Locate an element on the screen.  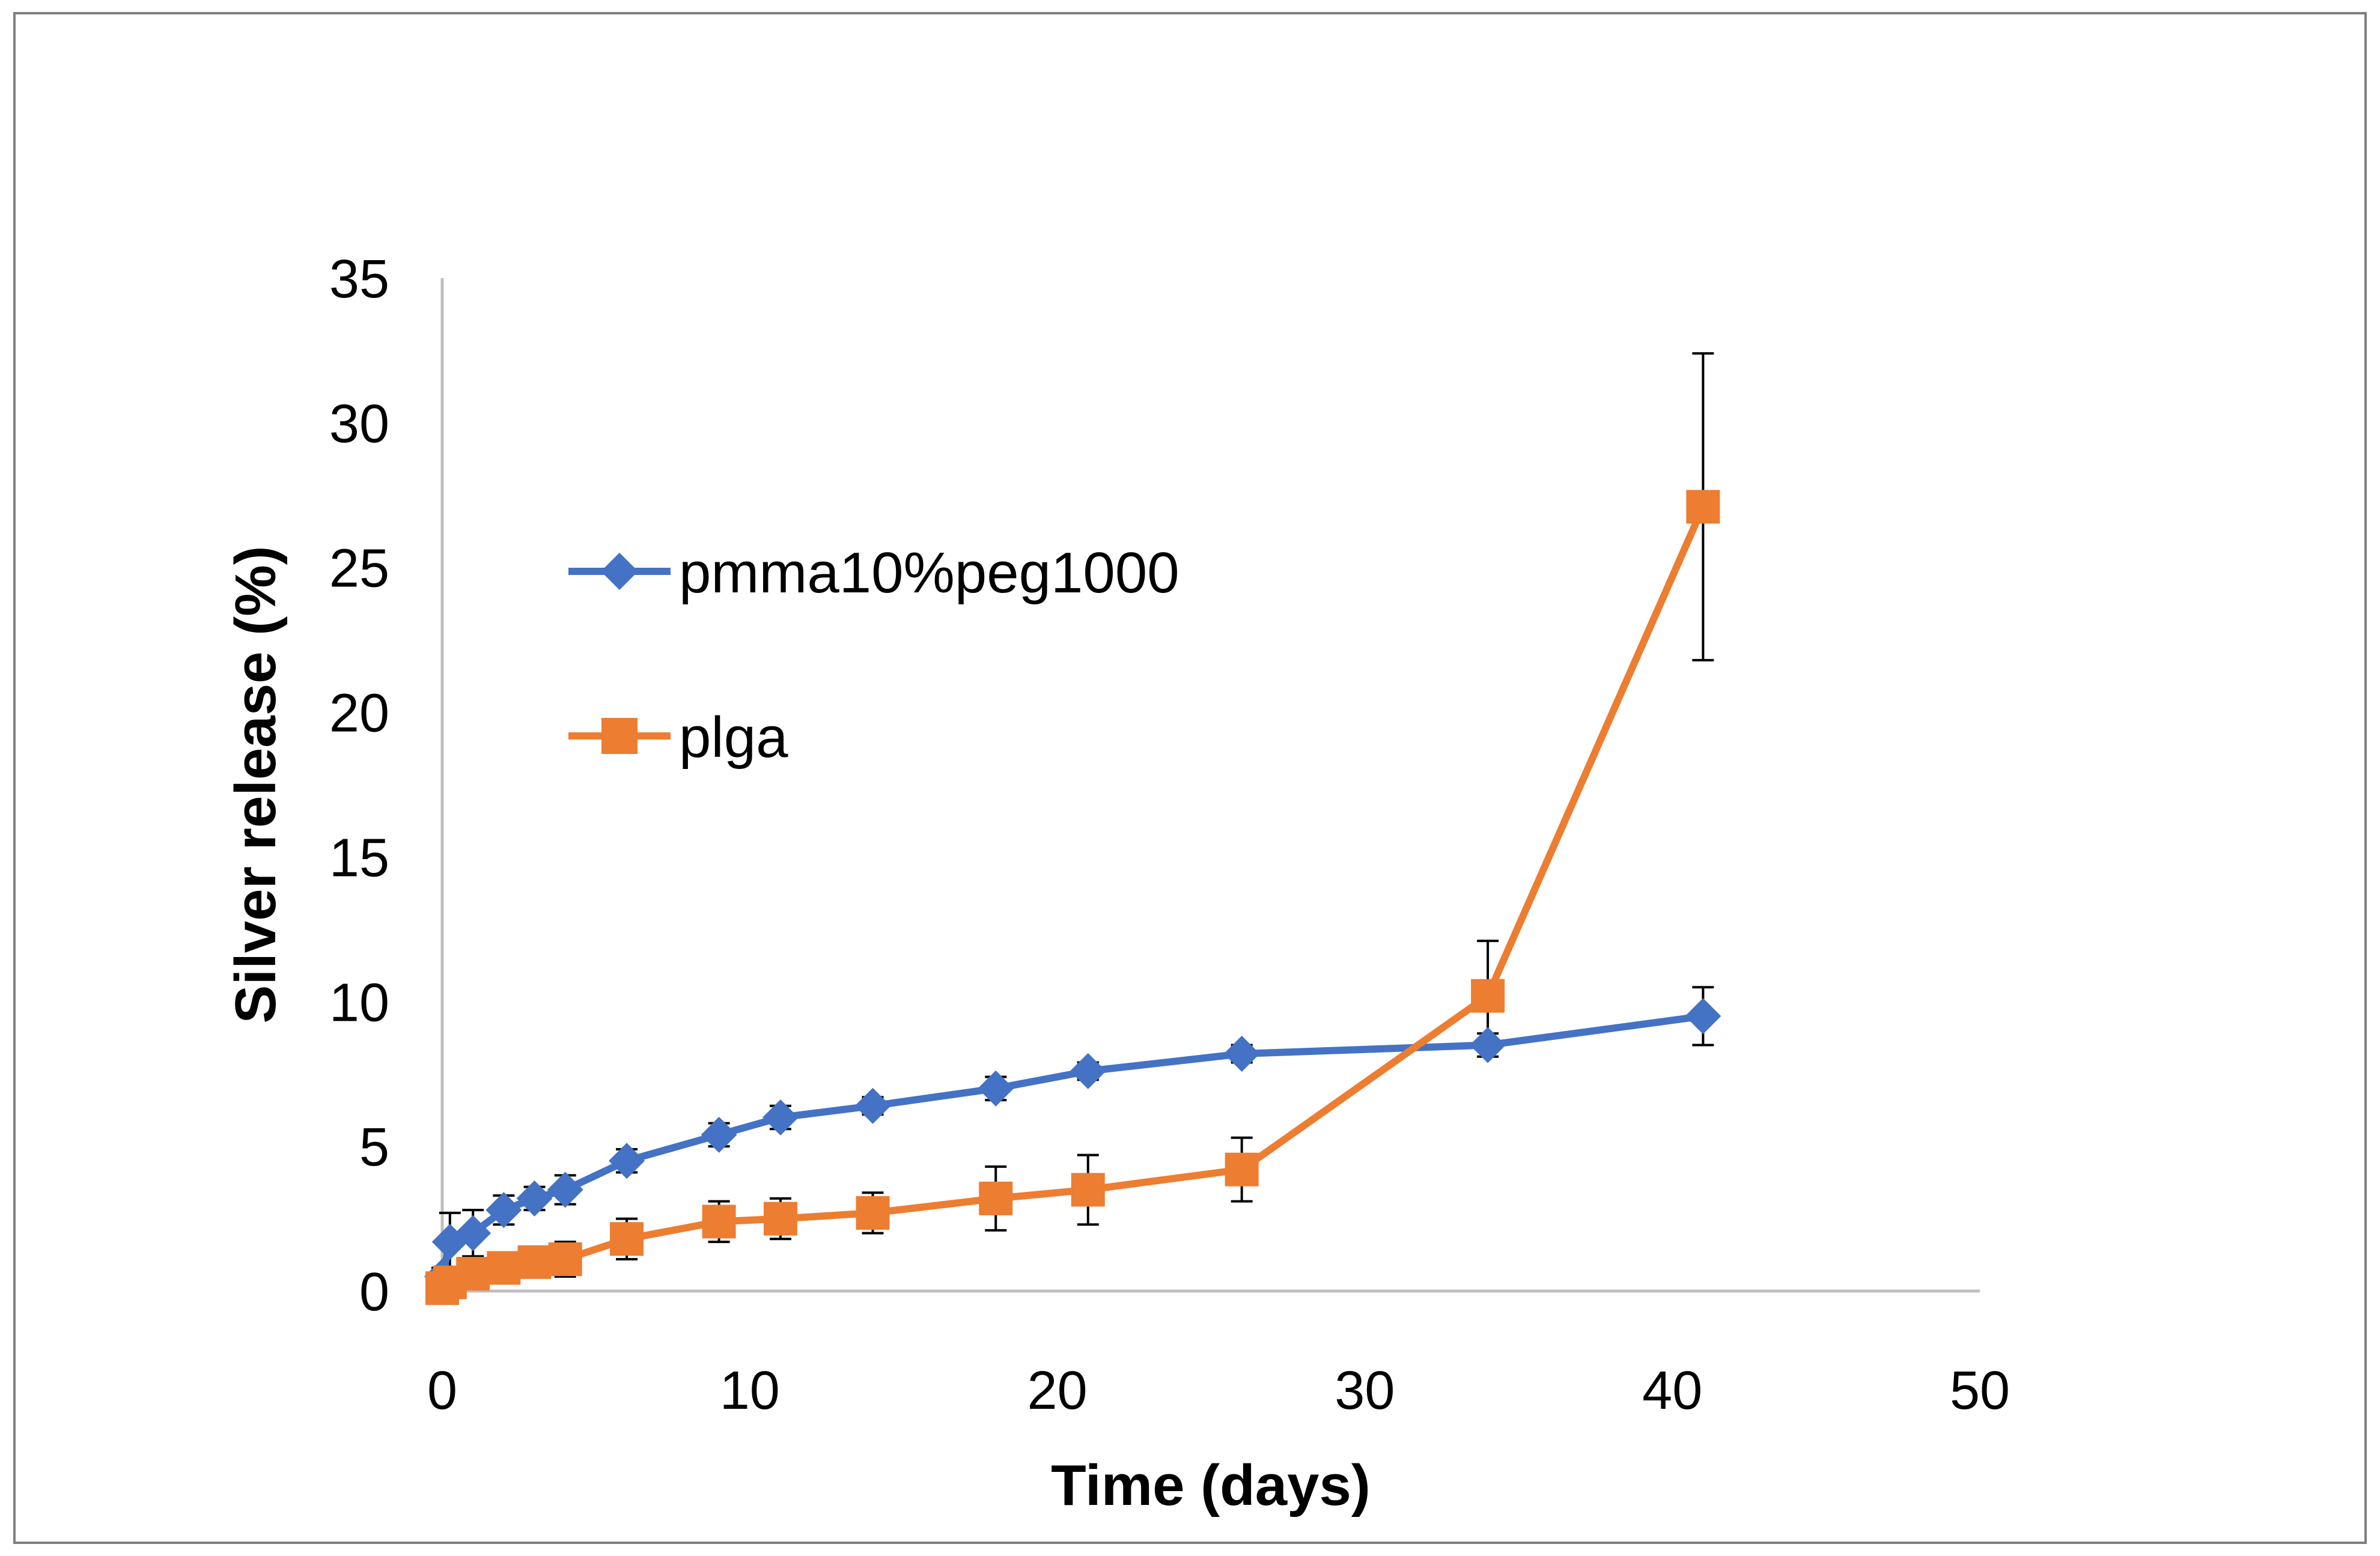
legend-marker-diamond is located at coordinates (620, 571).